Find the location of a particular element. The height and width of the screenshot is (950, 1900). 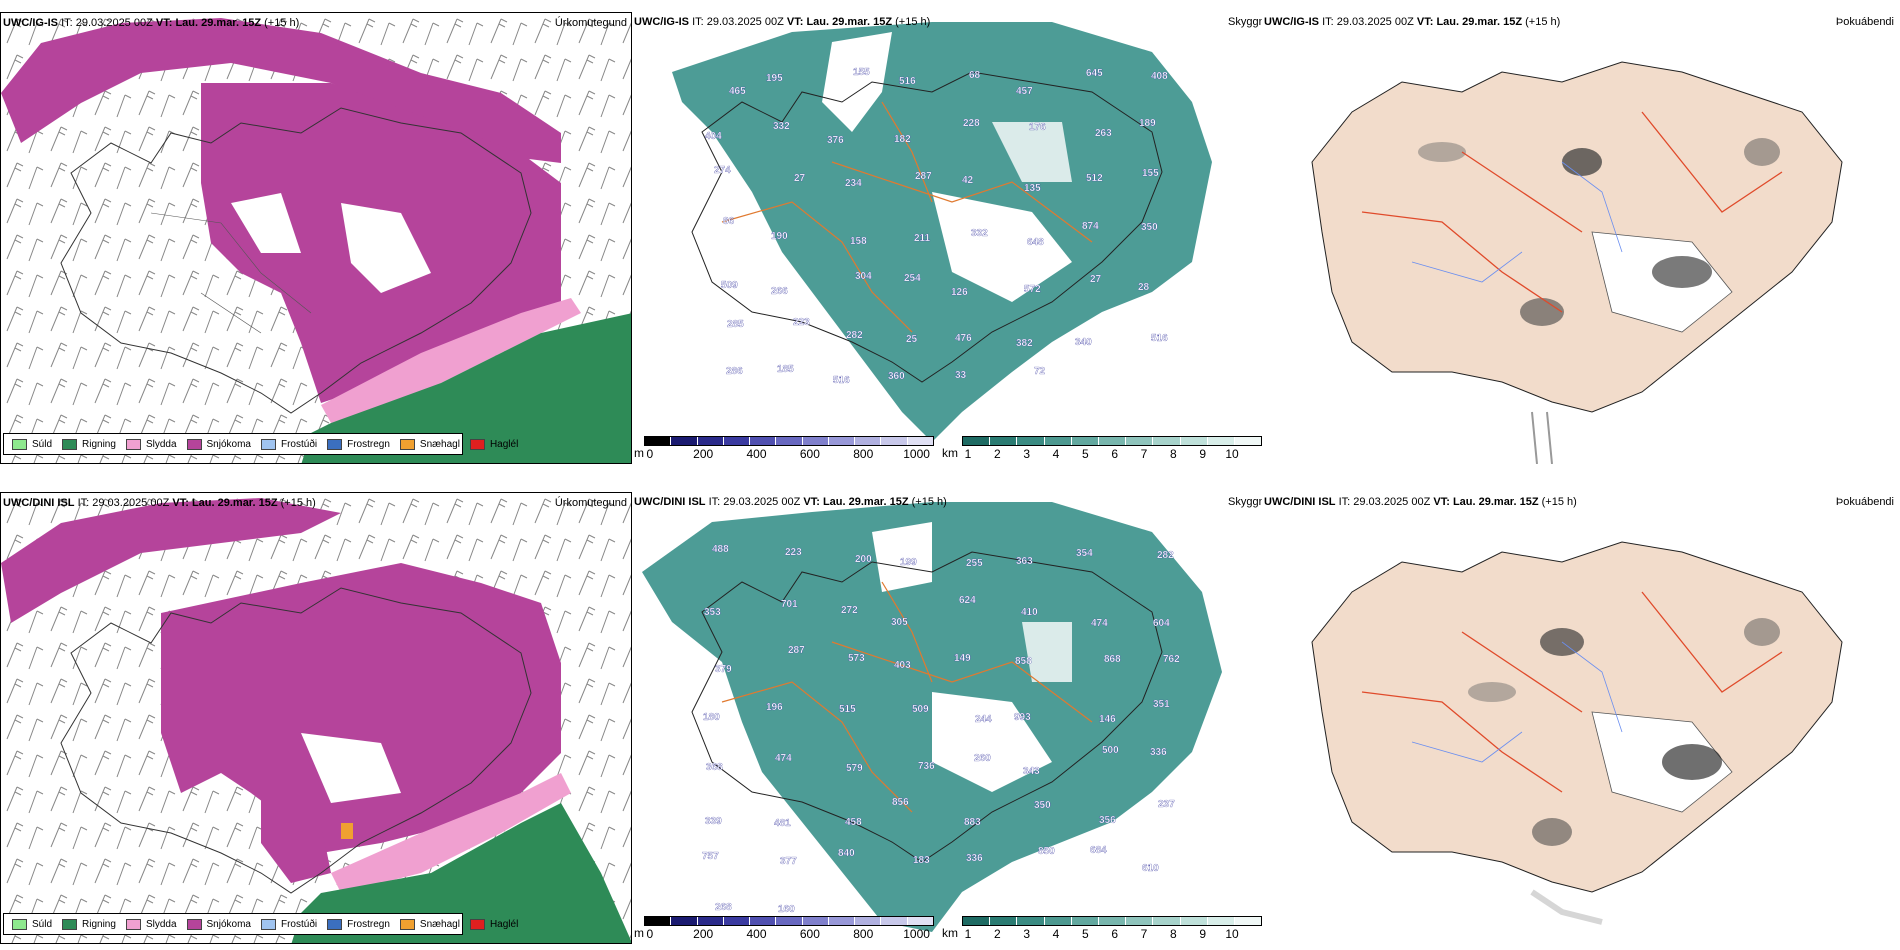

colorbar-tick: 5 is located at coordinates (1085, 934).